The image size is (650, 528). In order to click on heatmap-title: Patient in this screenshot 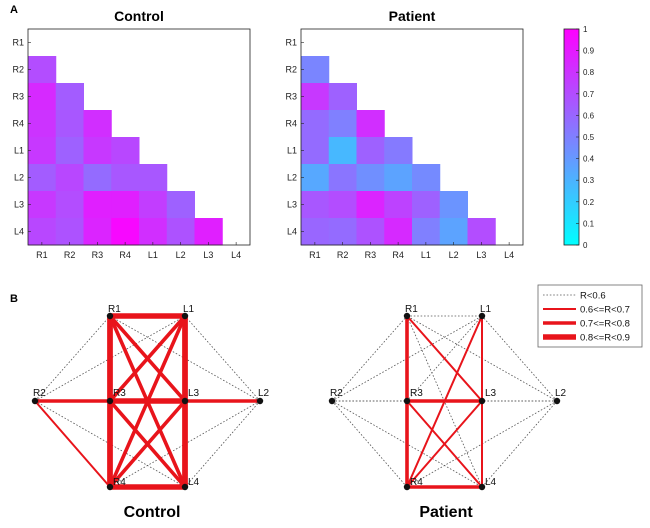, I will do `click(412, 16)`.